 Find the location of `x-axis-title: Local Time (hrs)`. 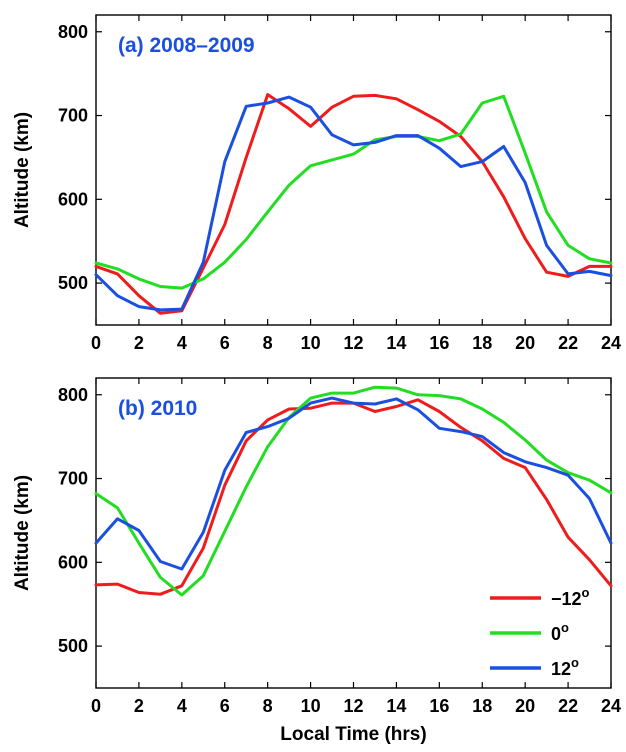

x-axis-title: Local Time (hrs) is located at coordinates (353, 734).